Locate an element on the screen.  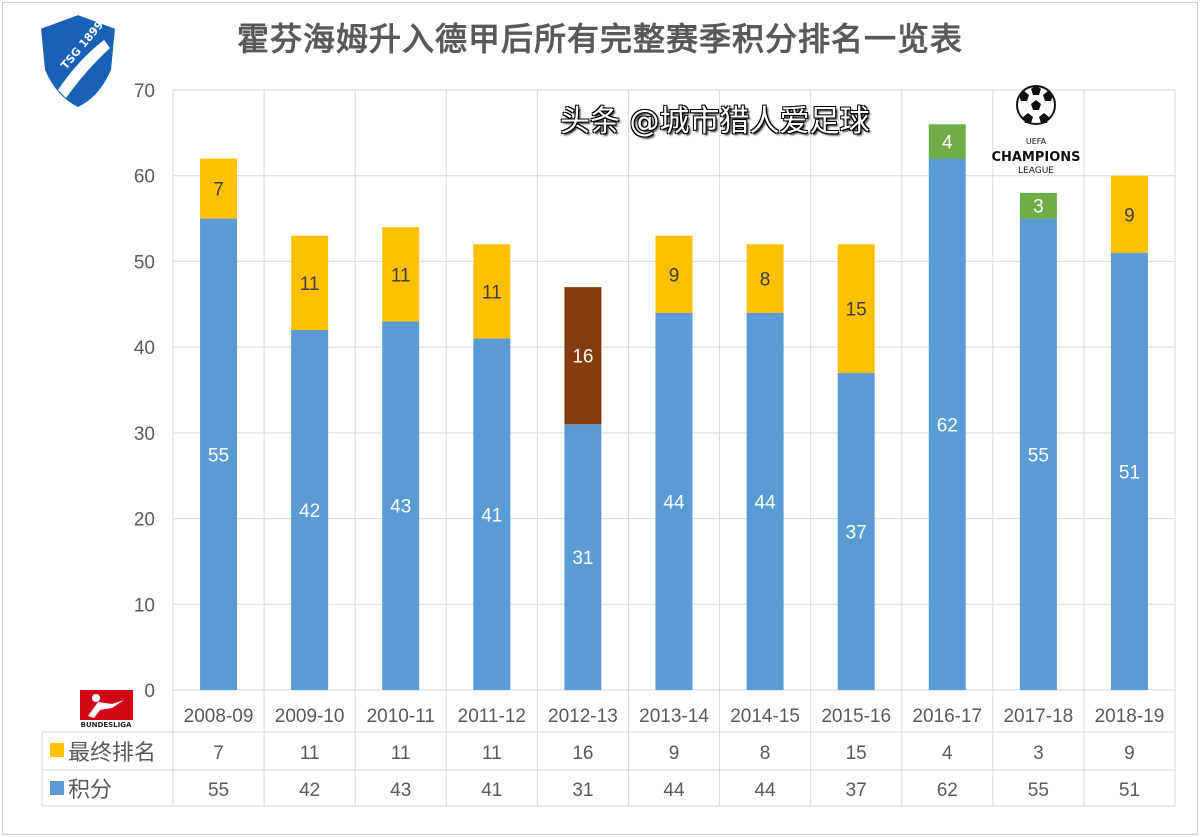
data-label-points: 51 is located at coordinates (1129, 472).